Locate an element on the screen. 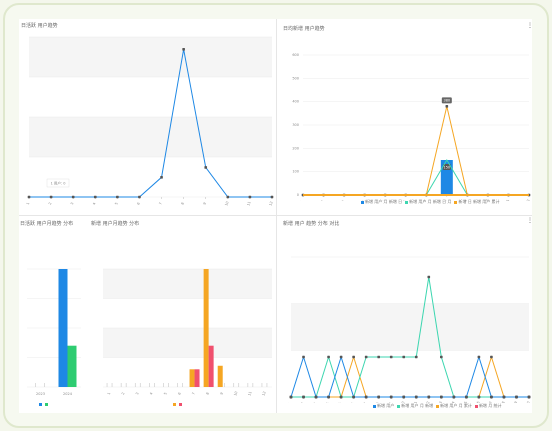  x-tick-label: 9 is located at coordinates (222, 393).